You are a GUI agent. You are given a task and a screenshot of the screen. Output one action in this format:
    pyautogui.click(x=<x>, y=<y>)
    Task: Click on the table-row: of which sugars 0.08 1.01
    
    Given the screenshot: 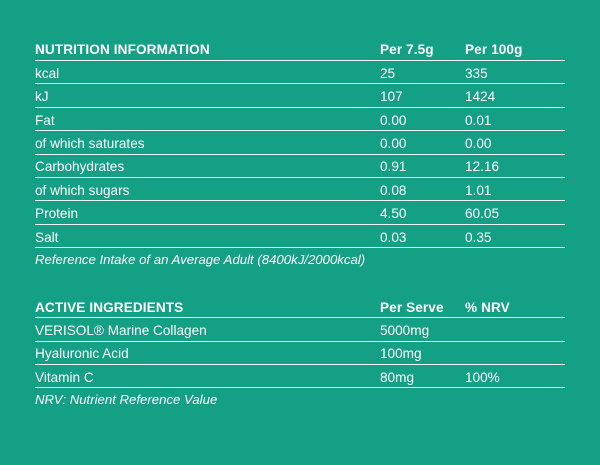 What is the action you would take?
    pyautogui.click(x=300, y=190)
    